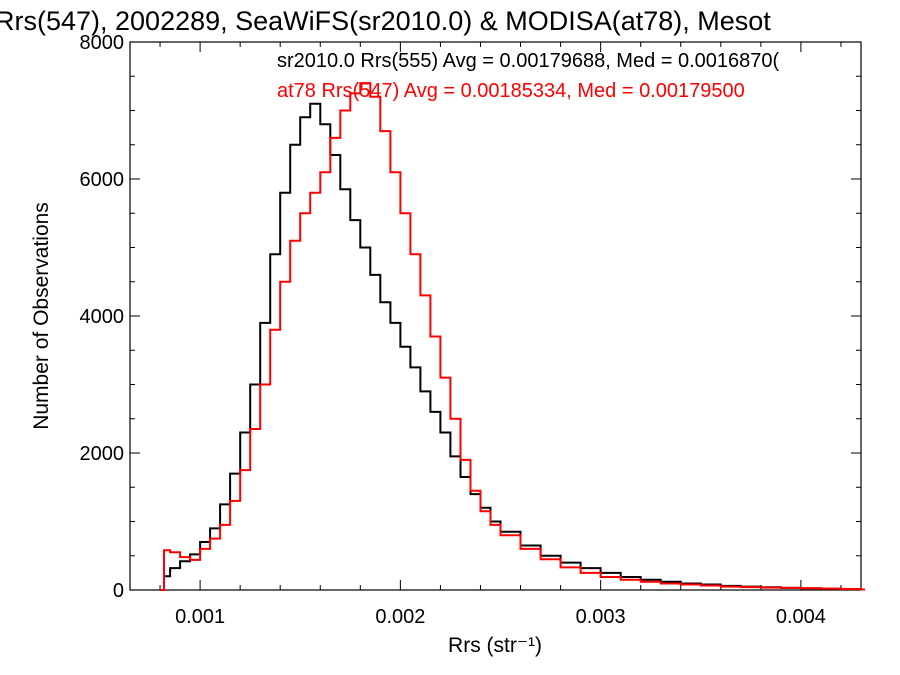 Image resolution: width=900 pixels, height=675 pixels. What do you see at coordinates (495, 645) in the screenshot?
I see `x-axis-label: Rrs (str⁻¹)` at bounding box center [495, 645].